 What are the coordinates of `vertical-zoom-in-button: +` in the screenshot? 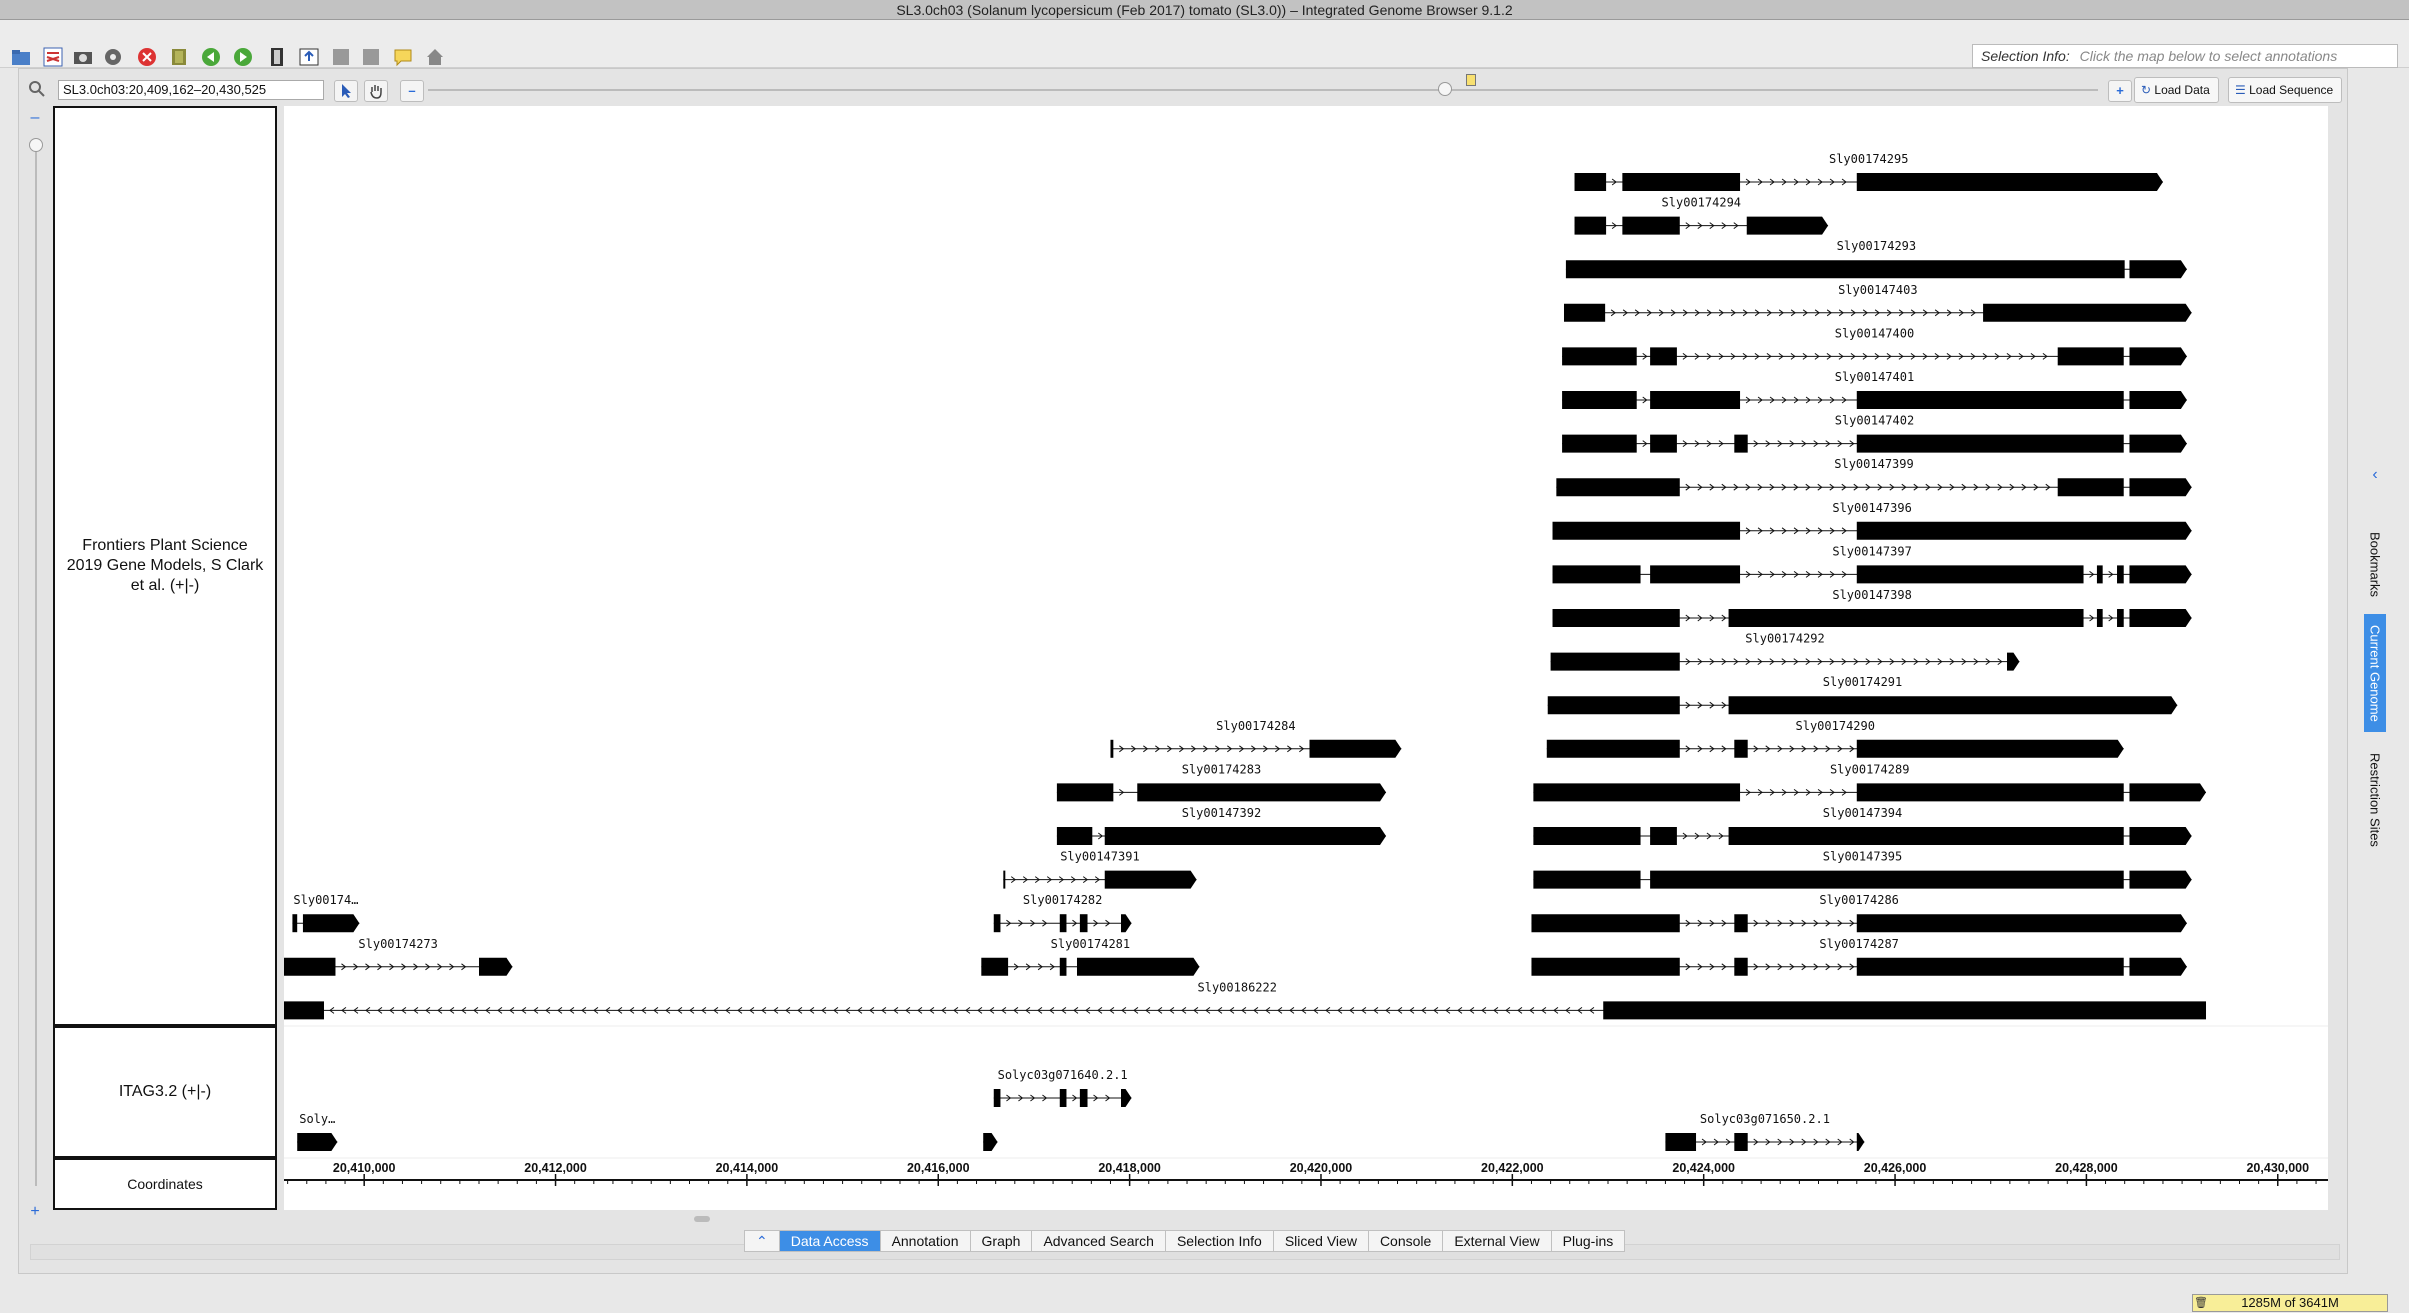 It's located at (35, 1211).